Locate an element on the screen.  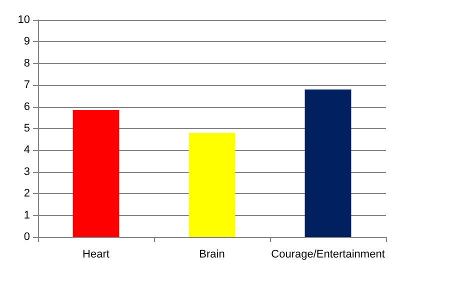
y-tick-label: 6 is located at coordinates (27, 106).